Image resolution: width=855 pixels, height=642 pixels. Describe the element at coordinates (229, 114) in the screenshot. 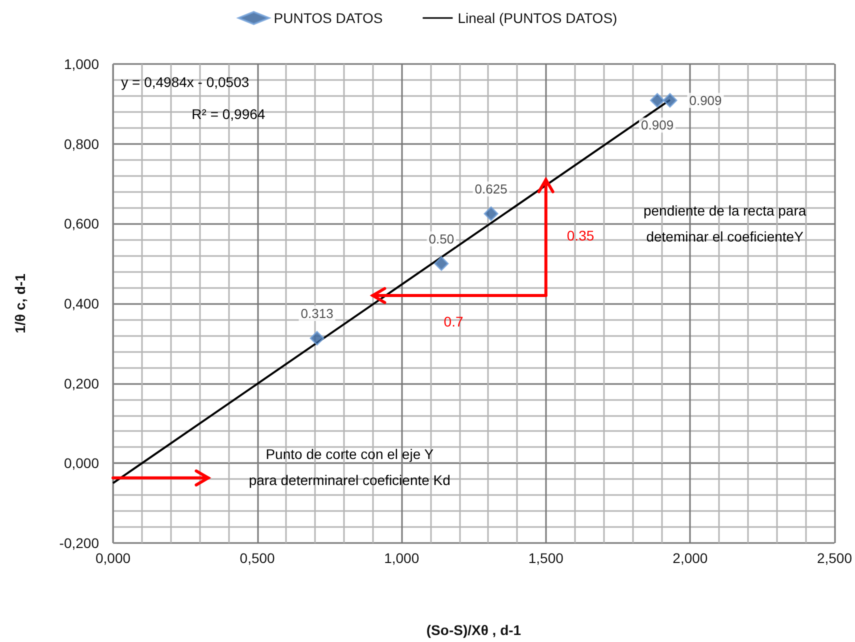

I see `annotation: R² = 0,9964` at that location.